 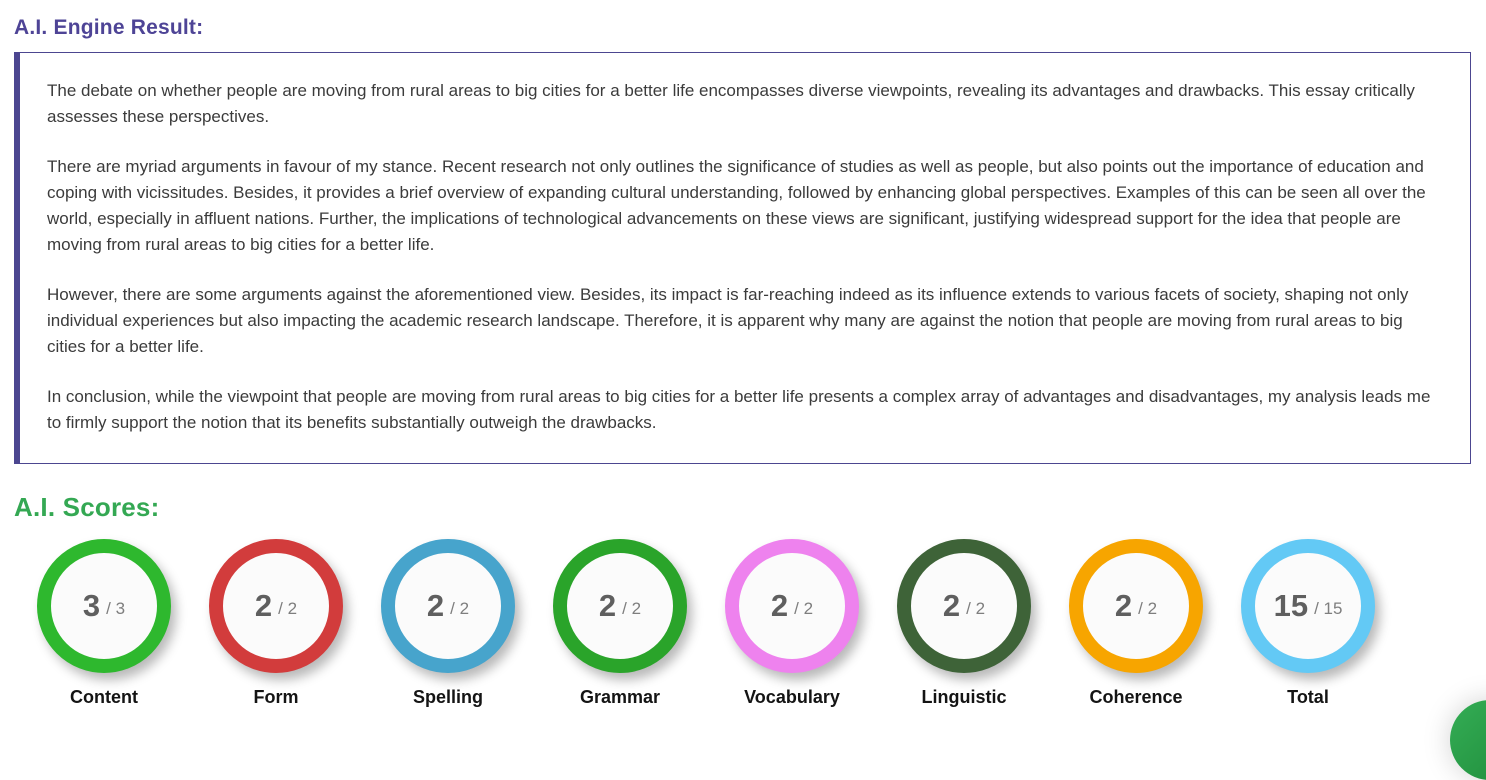 What do you see at coordinates (620, 697) in the screenshot?
I see `score-label: Grammar` at bounding box center [620, 697].